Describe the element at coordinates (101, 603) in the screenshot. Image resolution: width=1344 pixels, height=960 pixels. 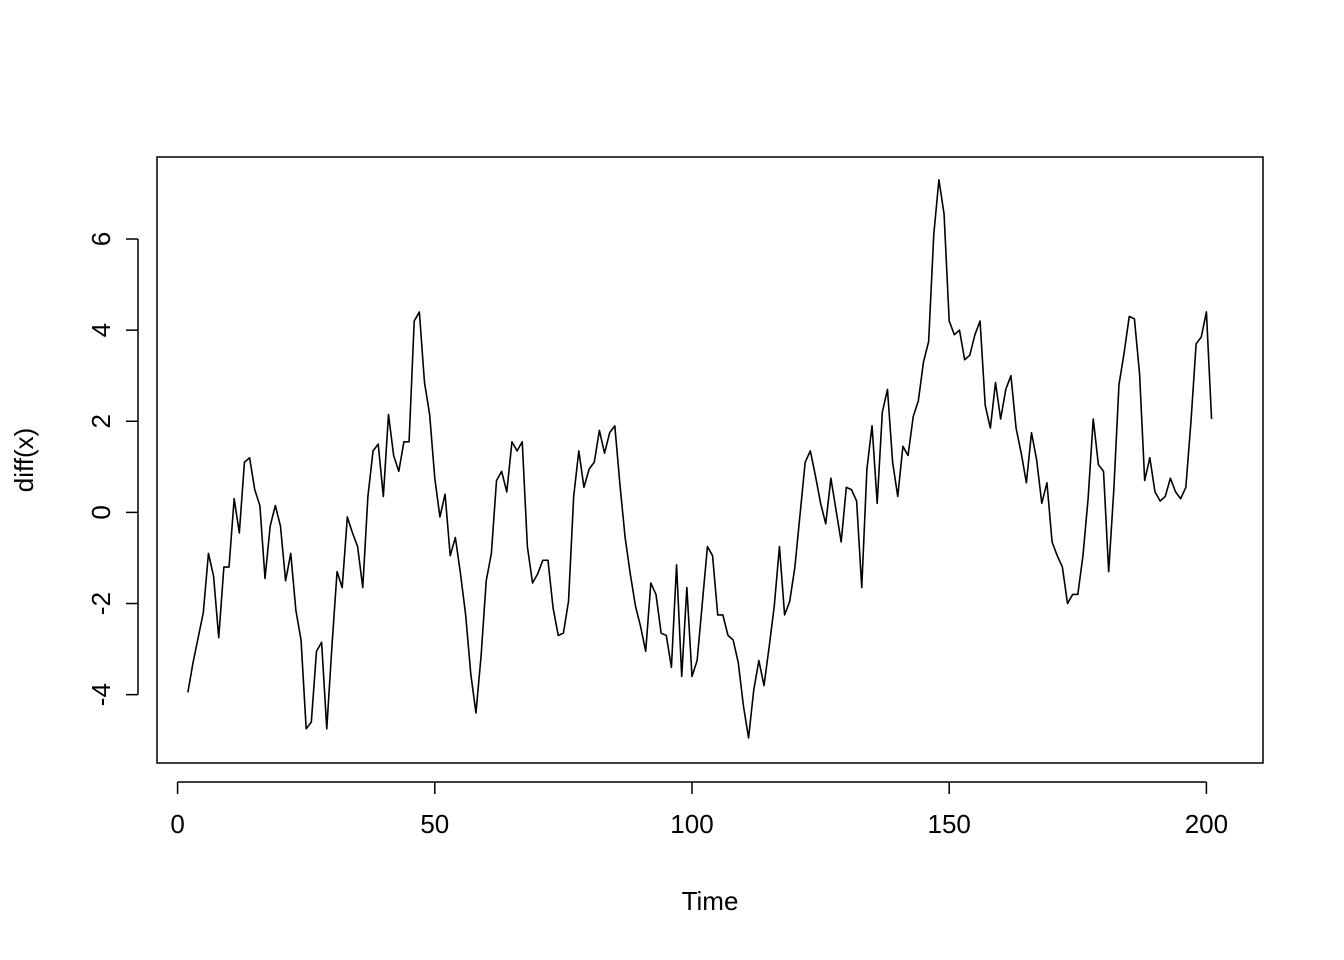
I see `y-tick-label: -2` at that location.